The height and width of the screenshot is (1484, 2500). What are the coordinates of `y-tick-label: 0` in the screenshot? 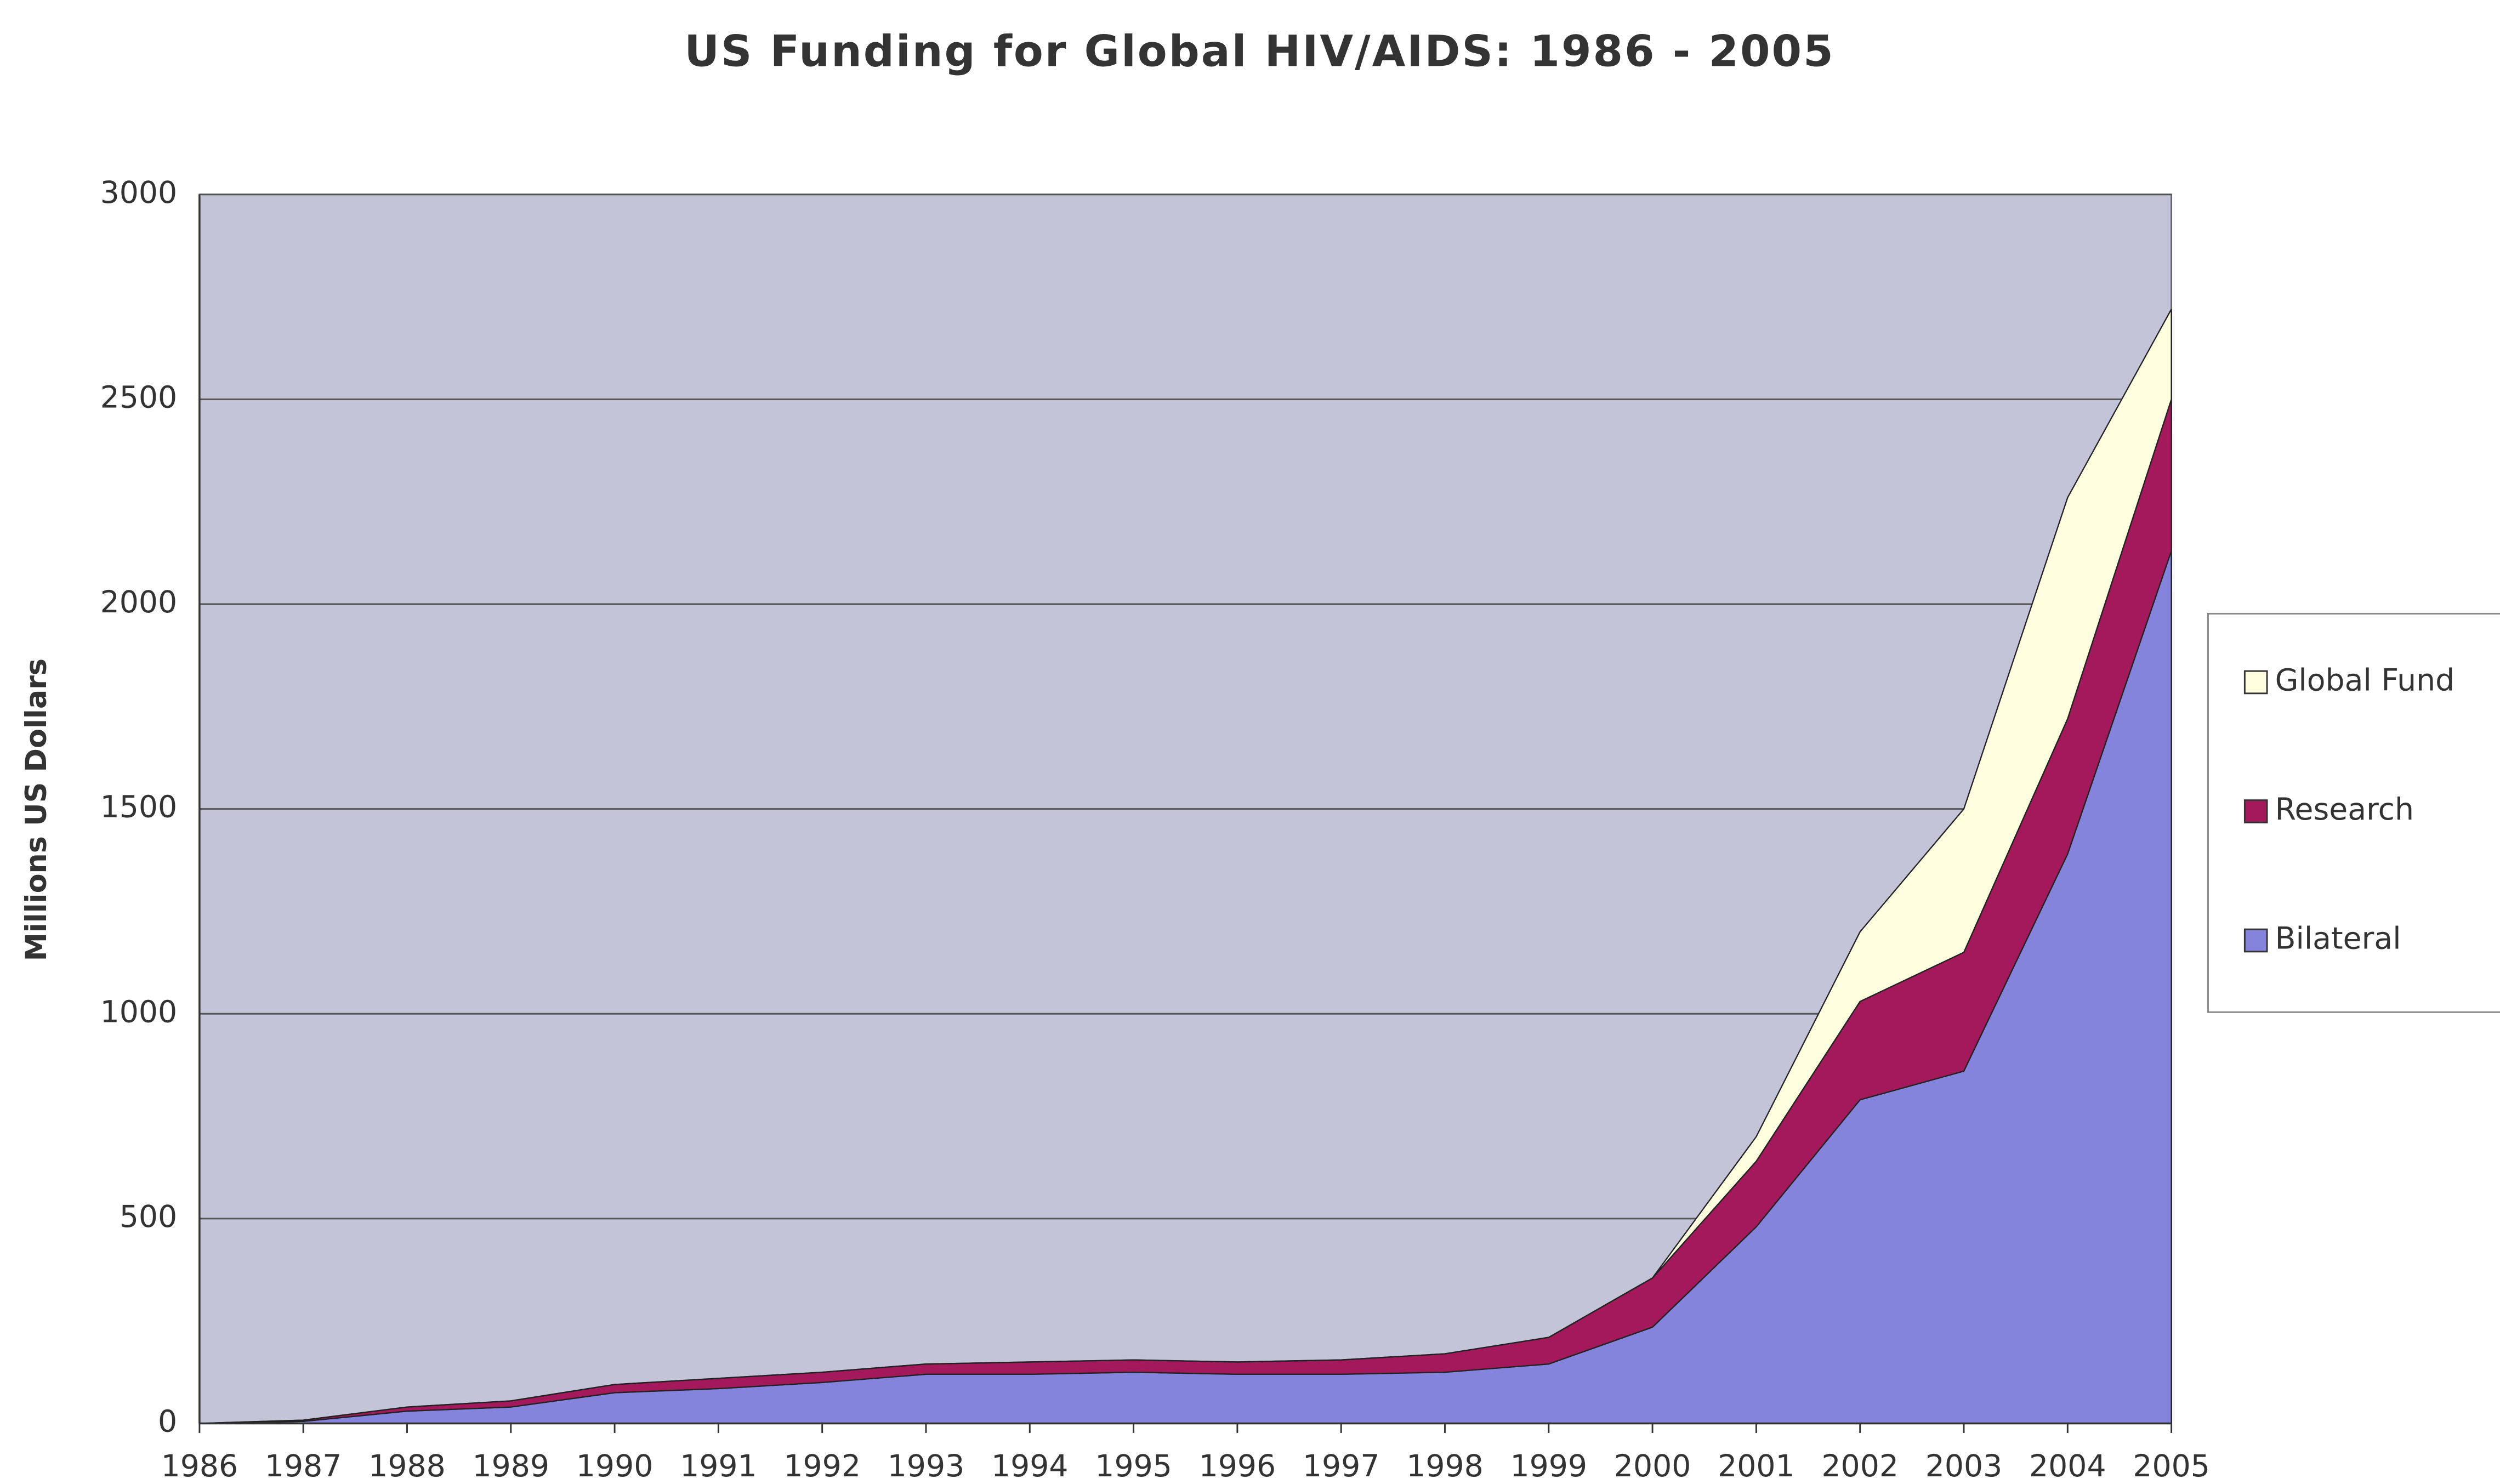 It's located at (168, 1422).